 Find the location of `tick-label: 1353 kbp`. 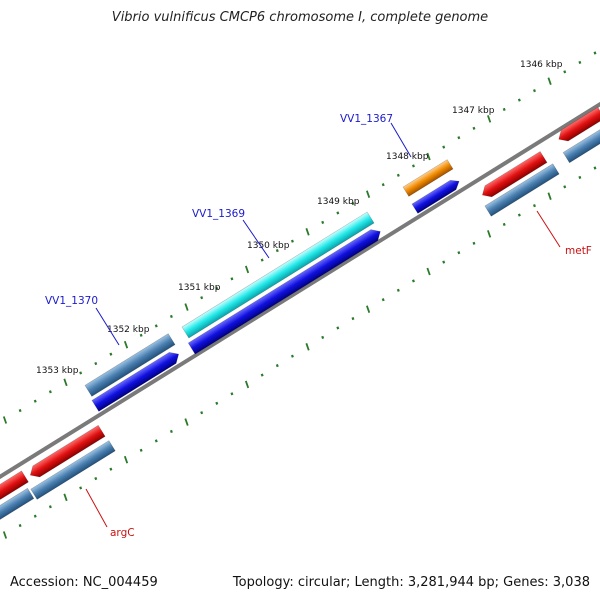

tick-label: 1353 kbp is located at coordinates (57, 371).